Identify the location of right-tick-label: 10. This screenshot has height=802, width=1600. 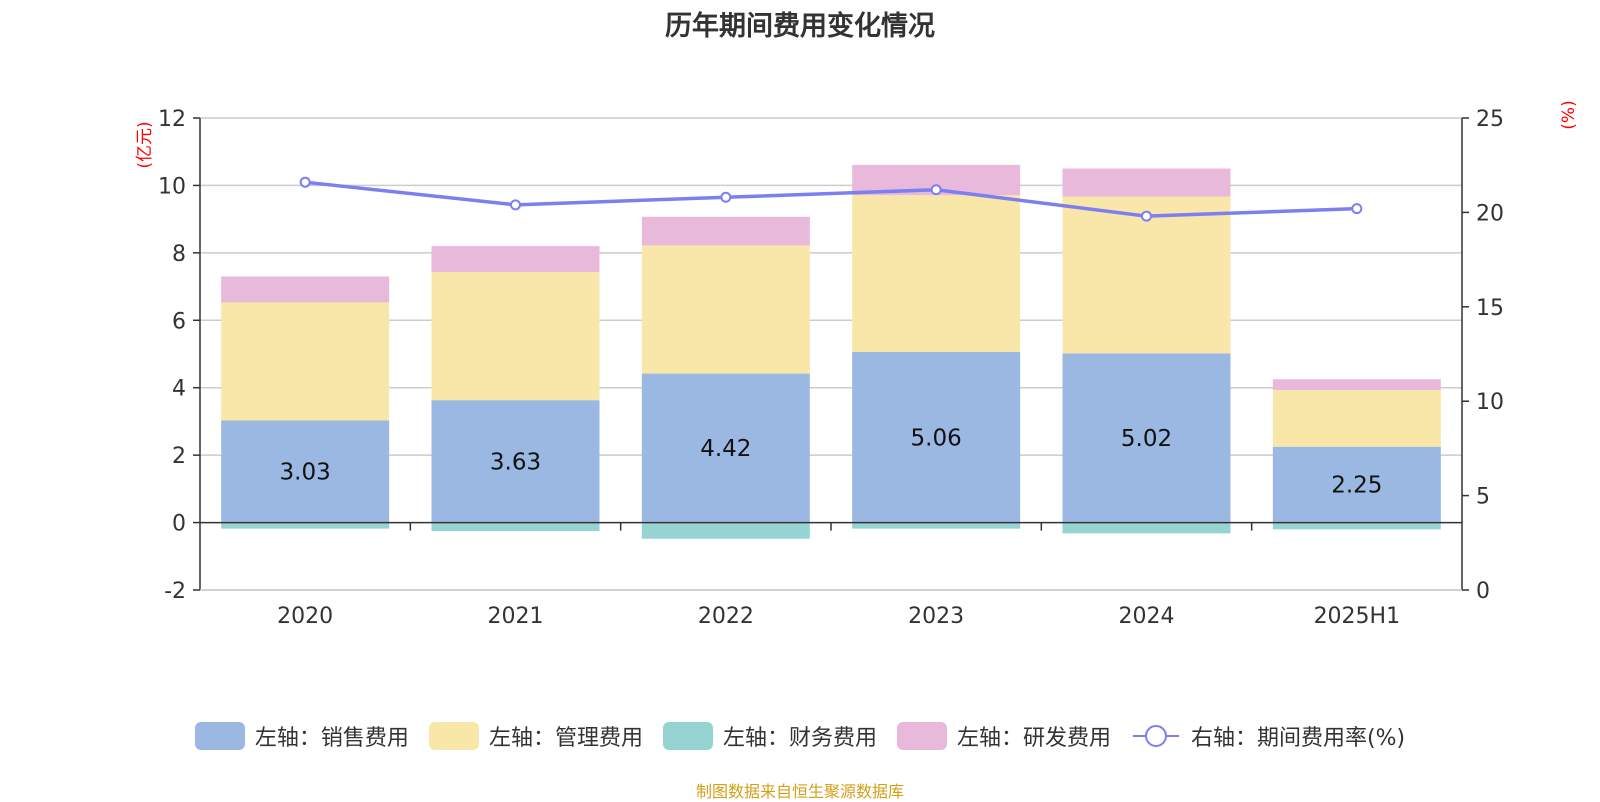
(1490, 402).